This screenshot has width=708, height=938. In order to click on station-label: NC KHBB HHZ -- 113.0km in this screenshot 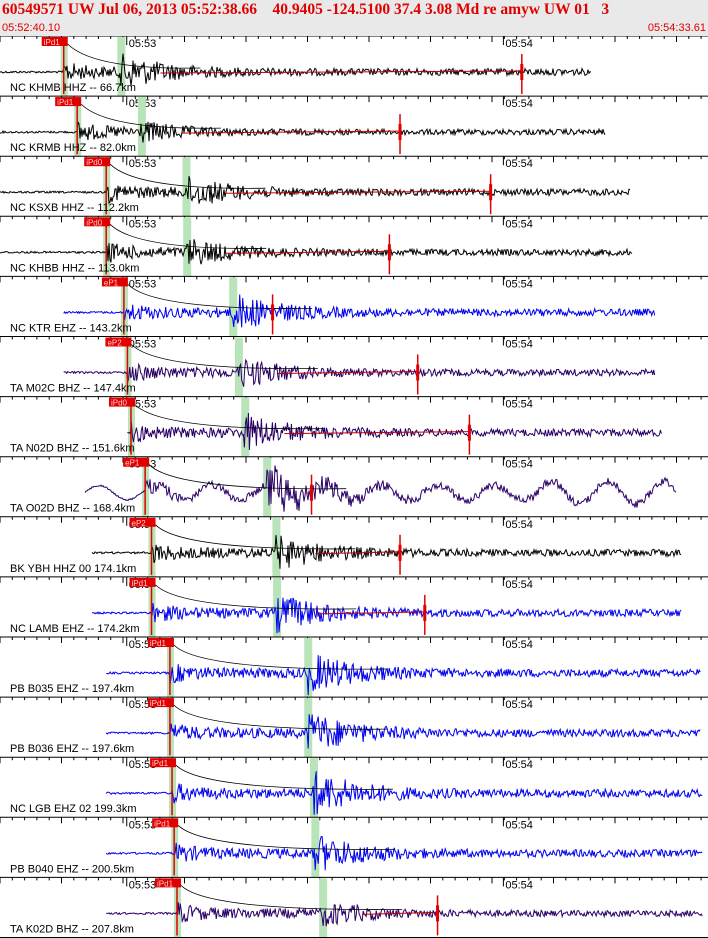, I will do `click(74, 268)`.